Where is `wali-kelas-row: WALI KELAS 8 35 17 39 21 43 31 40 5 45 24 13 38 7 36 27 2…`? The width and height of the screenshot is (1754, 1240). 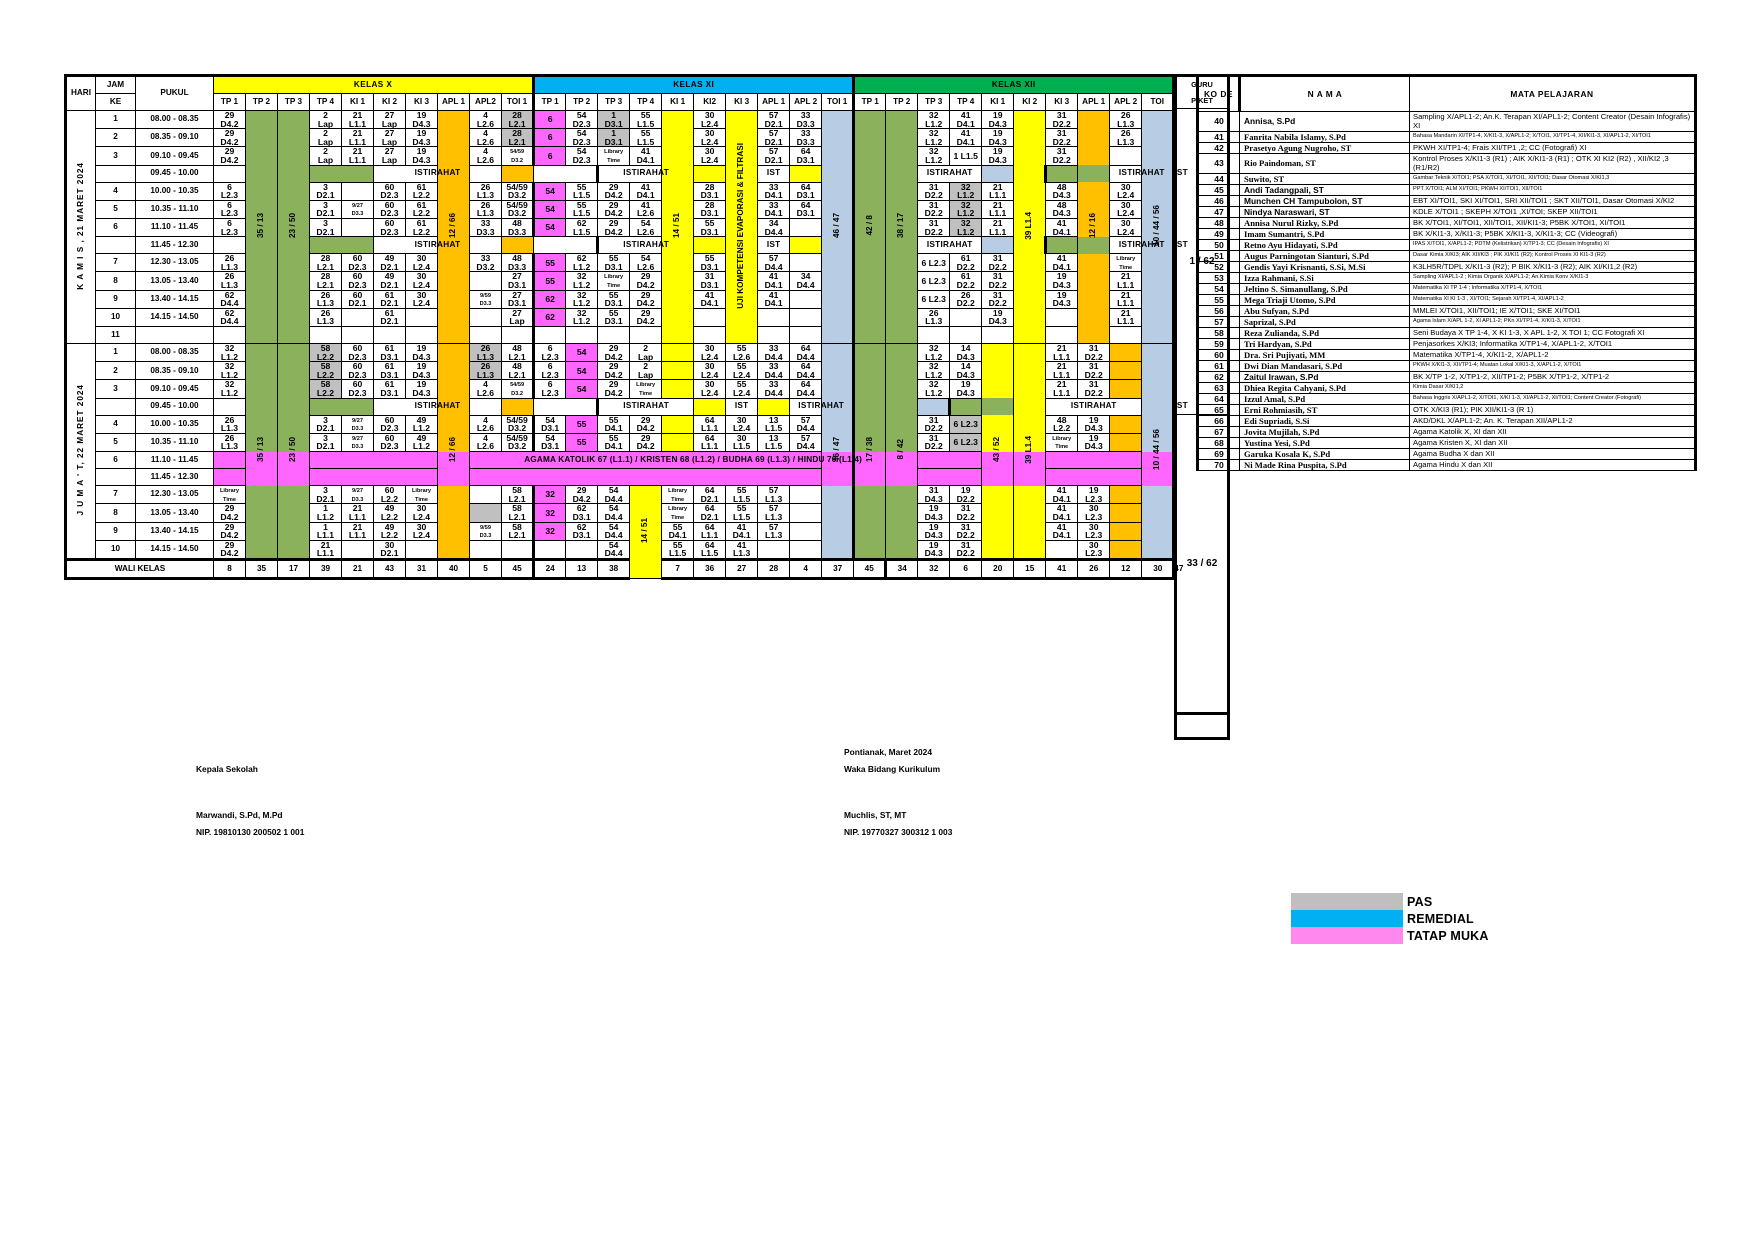
wali-kelas-row: WALI KELAS 8 35 17 39 21 43 31 40 5 45 24 13 38 7 36 27 2… is located at coordinates (623, 568).